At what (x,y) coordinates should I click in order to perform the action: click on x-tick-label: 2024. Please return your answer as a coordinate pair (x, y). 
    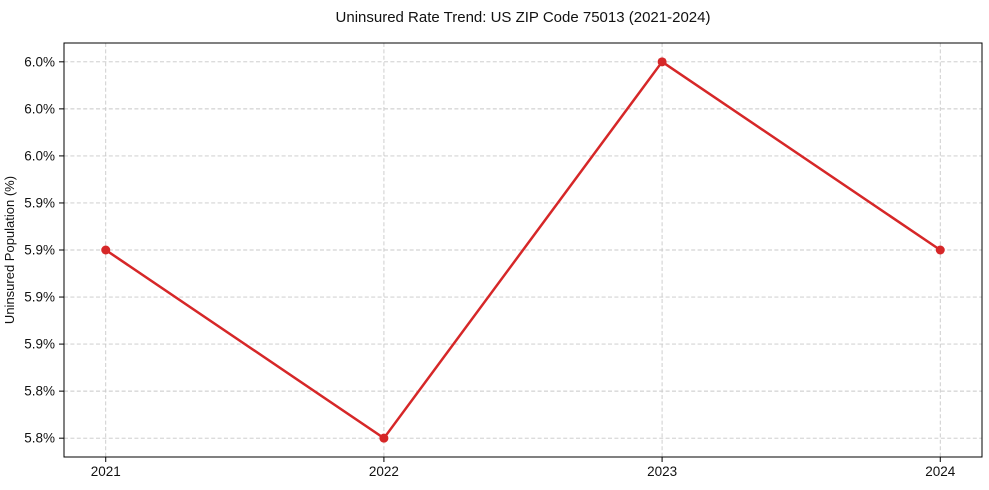
    Looking at the image, I should click on (940, 471).